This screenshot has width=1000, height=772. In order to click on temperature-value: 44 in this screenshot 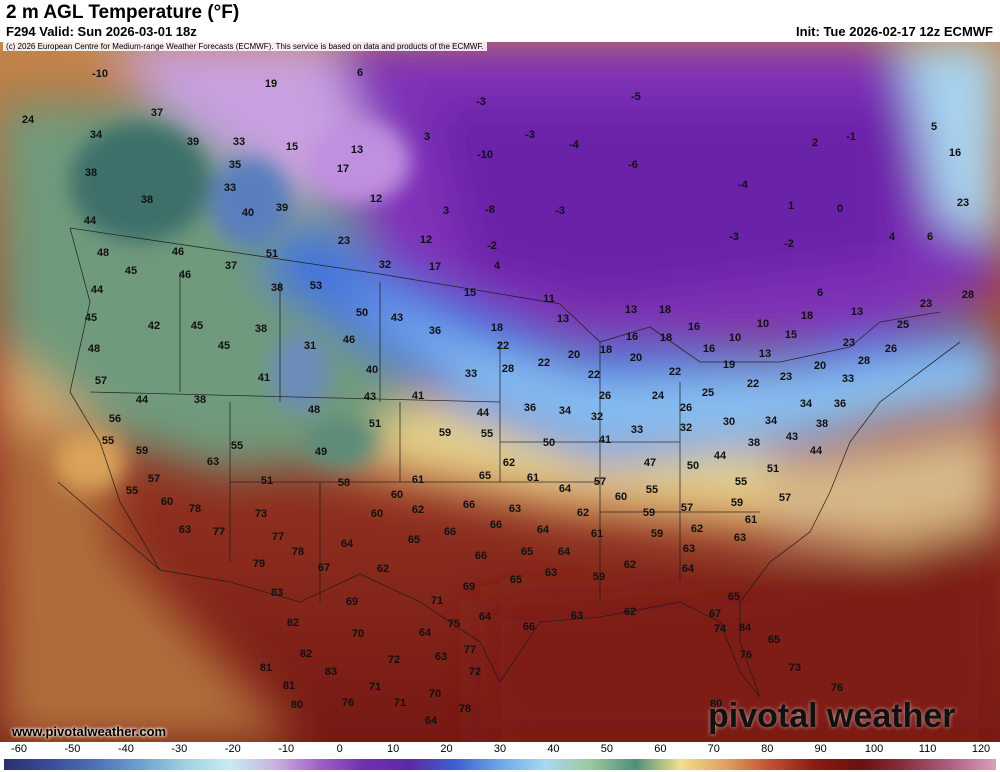, I will do `click(97, 290)`.